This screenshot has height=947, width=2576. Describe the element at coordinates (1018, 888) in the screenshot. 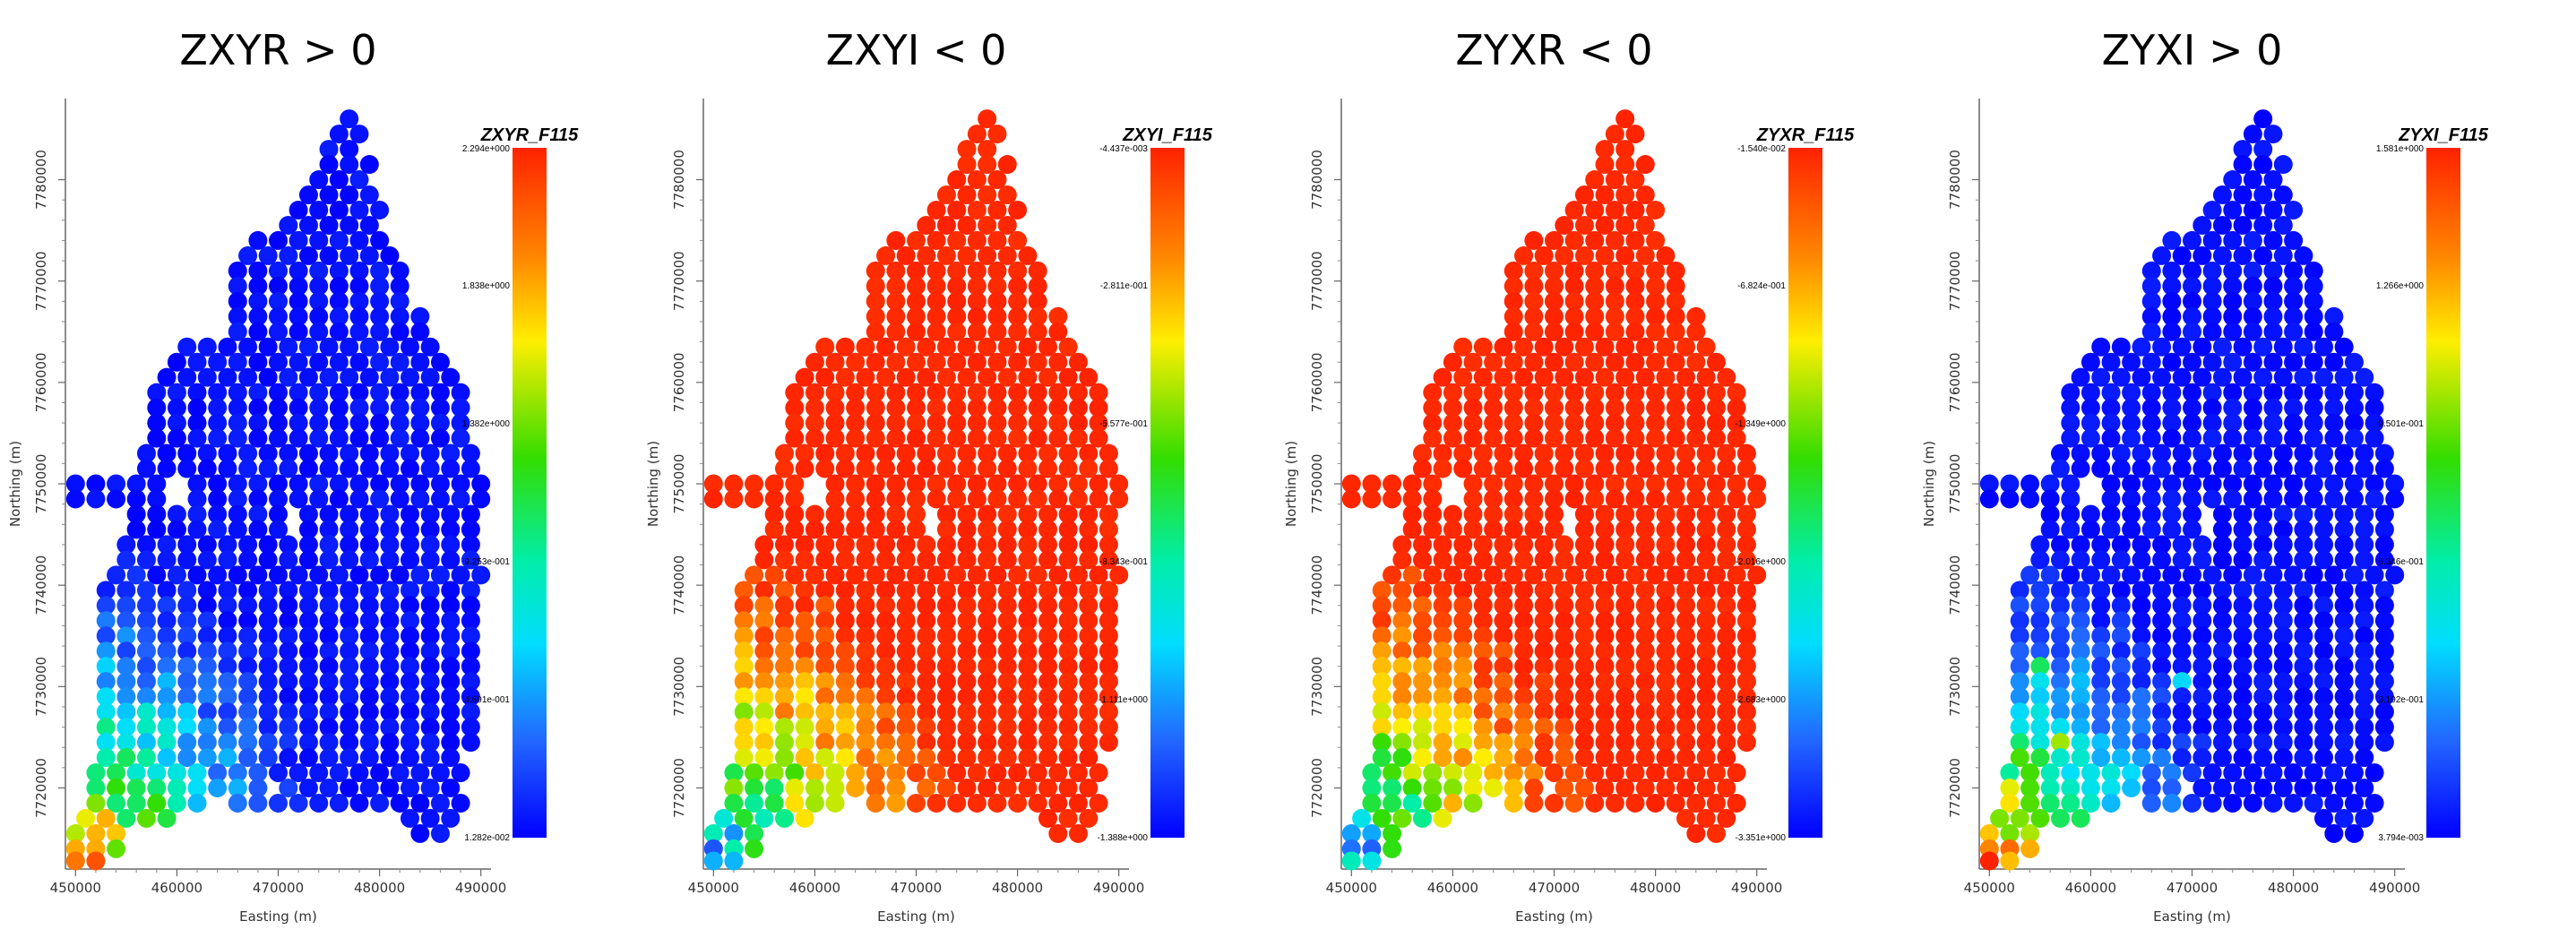

I see `x-tick-label: 480000` at that location.